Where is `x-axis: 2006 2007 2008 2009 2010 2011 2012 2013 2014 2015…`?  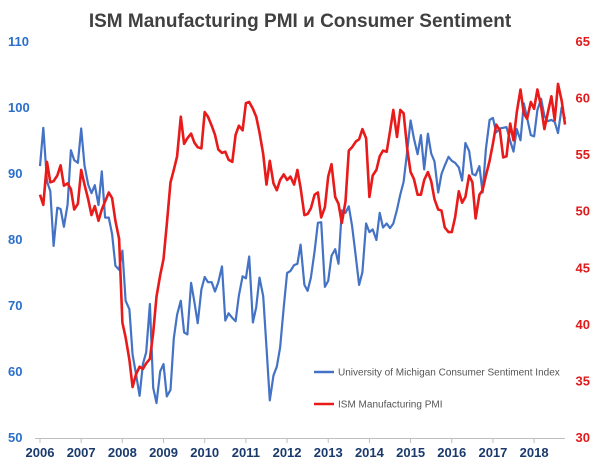 x-axis: 2006 2007 2008 2009 2010 2011 2012 2013 2014 2015… is located at coordinates (295, 449).